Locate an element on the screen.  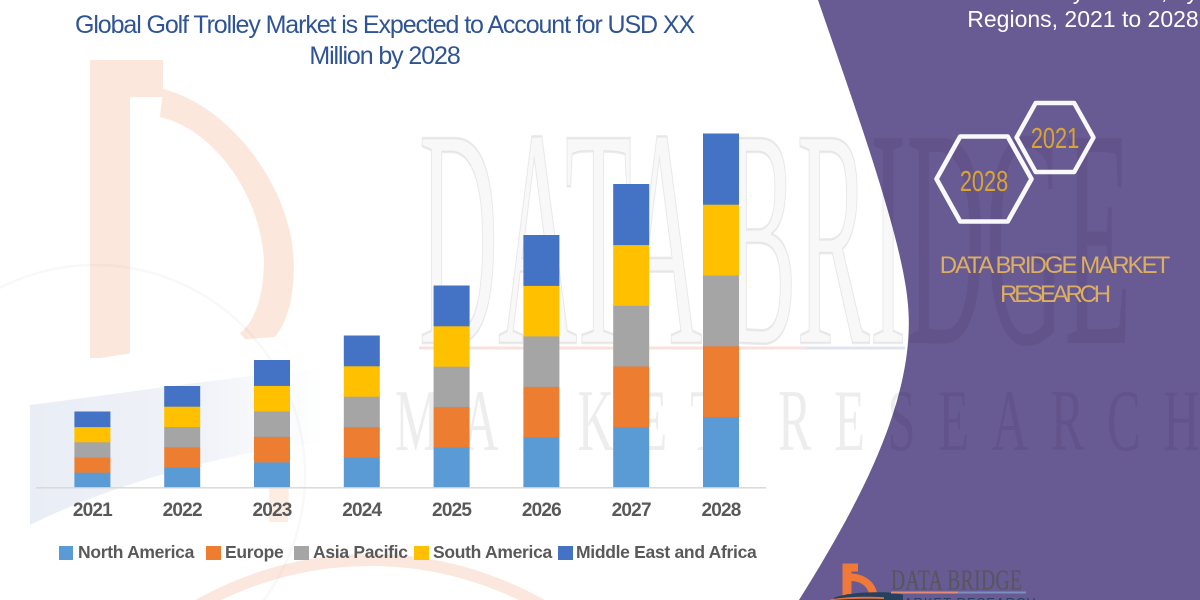
svg-text: 2021 is located at coordinates (1055, 139).